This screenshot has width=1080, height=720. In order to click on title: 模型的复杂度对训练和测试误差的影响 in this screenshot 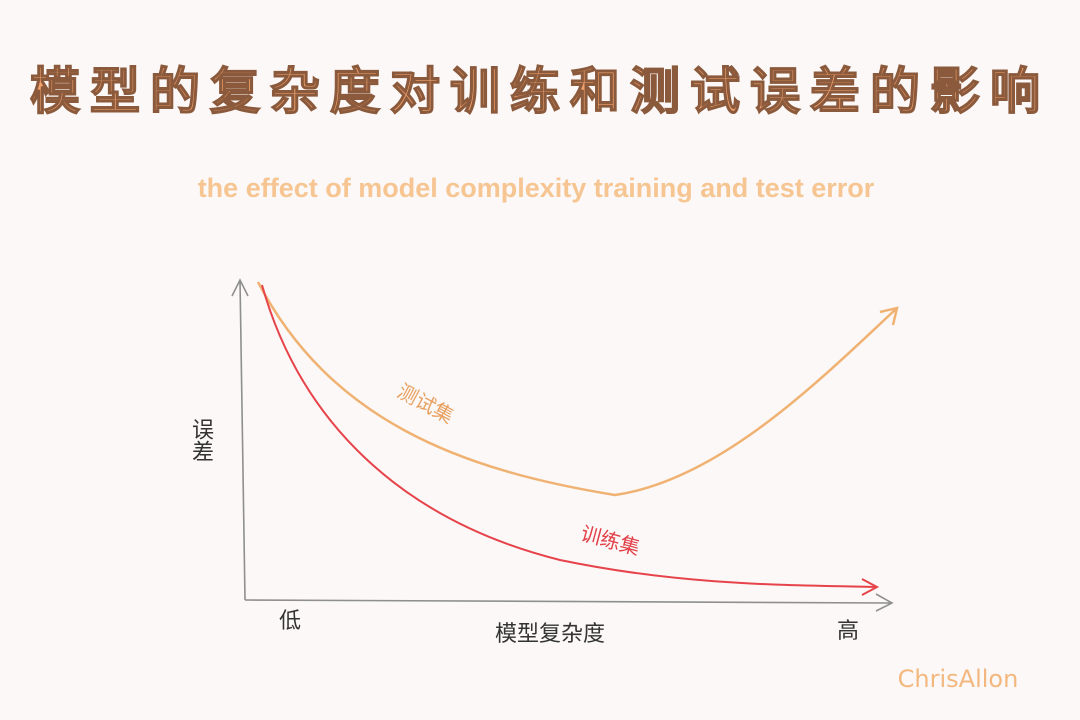, I will do `click(540, 92)`.